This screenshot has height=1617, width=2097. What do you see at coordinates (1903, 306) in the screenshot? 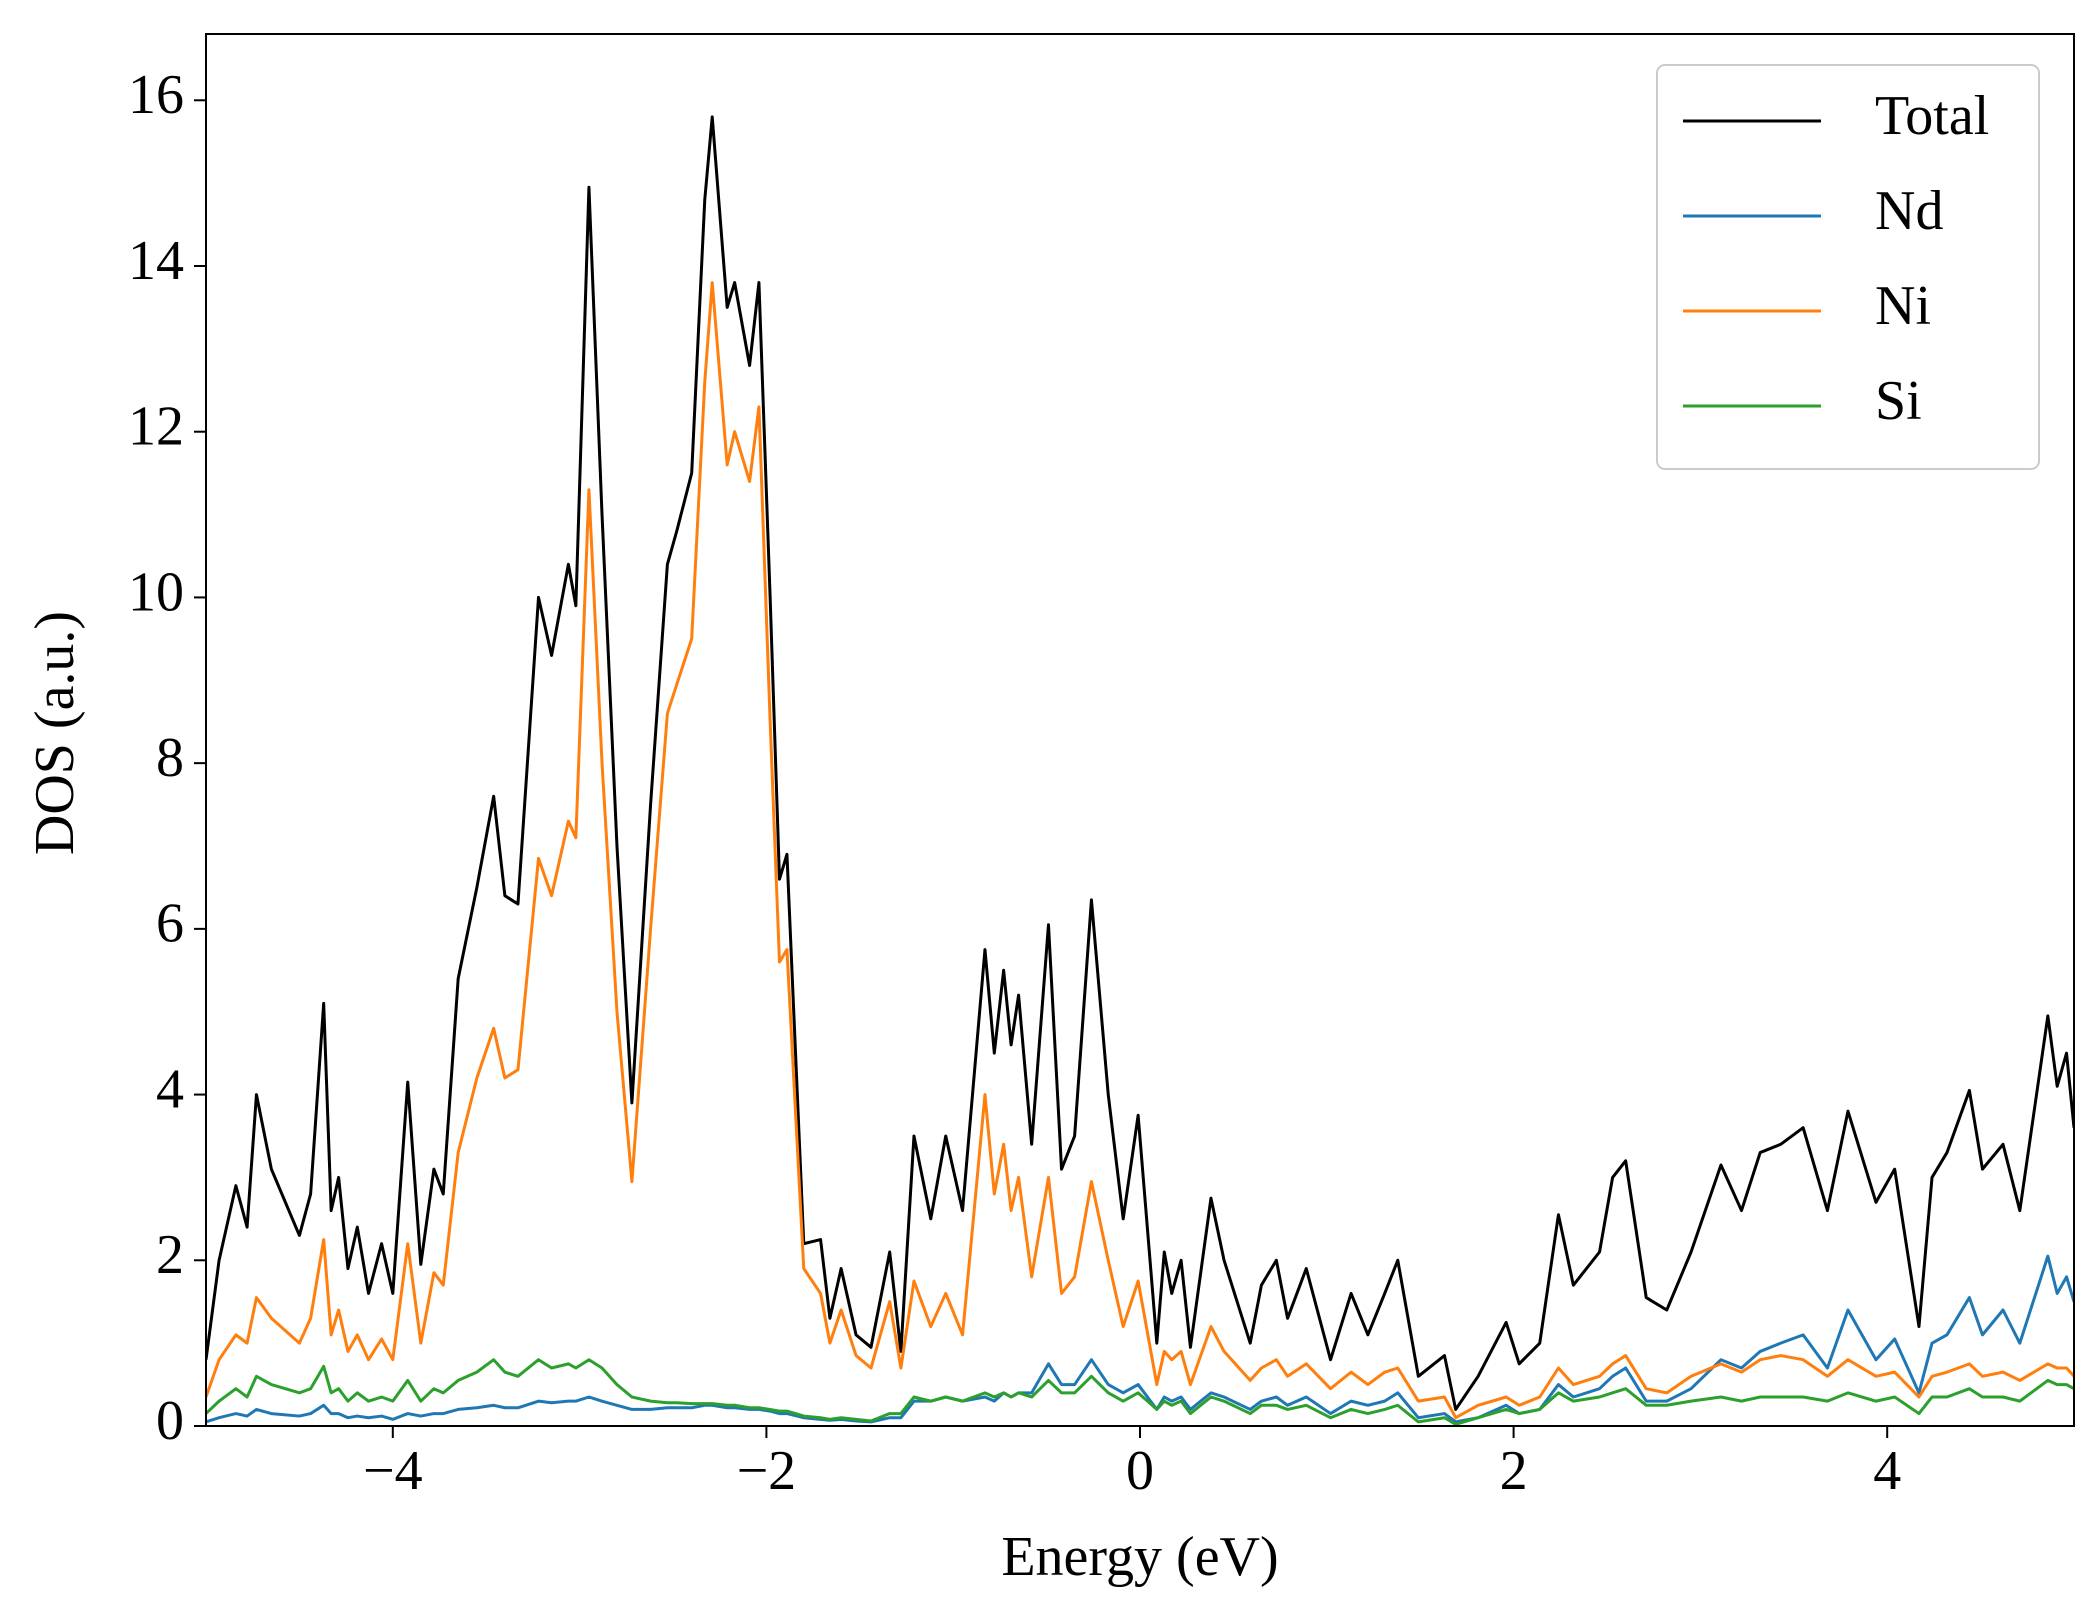
I see `legend-label: Ni` at bounding box center [1903, 306].